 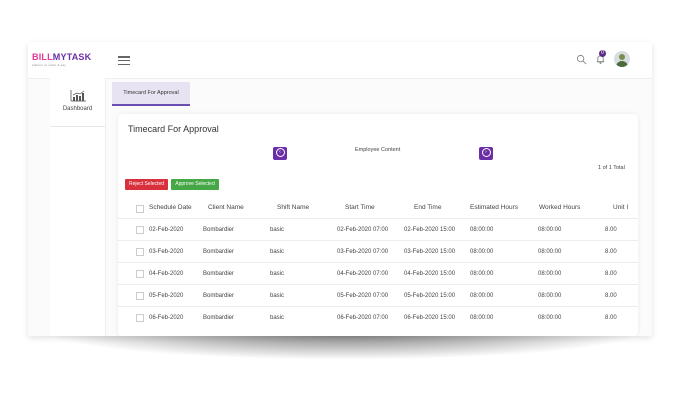 I want to click on sidebar: Dashboard, so click(x=78, y=207).